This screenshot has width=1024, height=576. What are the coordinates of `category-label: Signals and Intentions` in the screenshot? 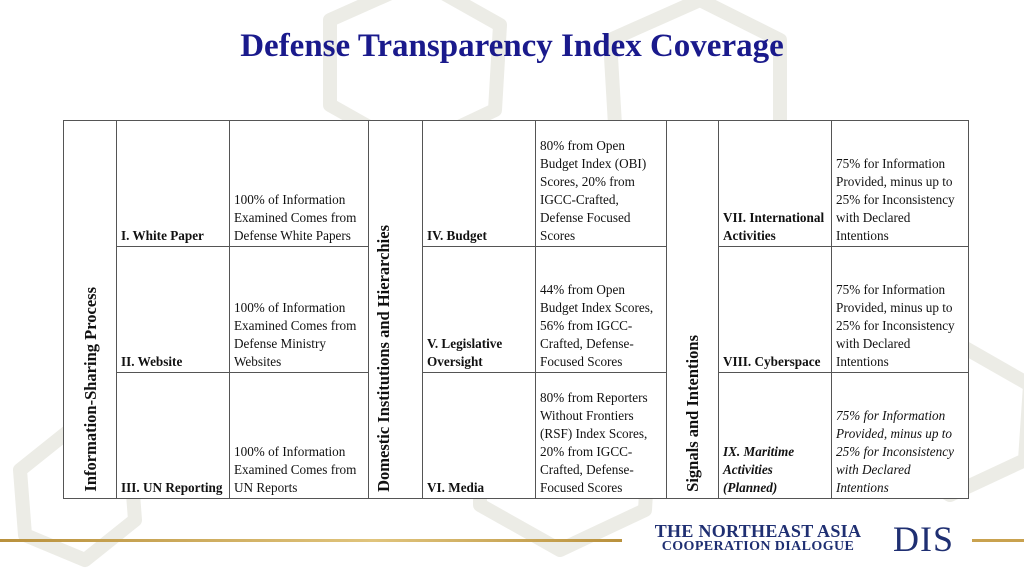 It's located at (692, 413).